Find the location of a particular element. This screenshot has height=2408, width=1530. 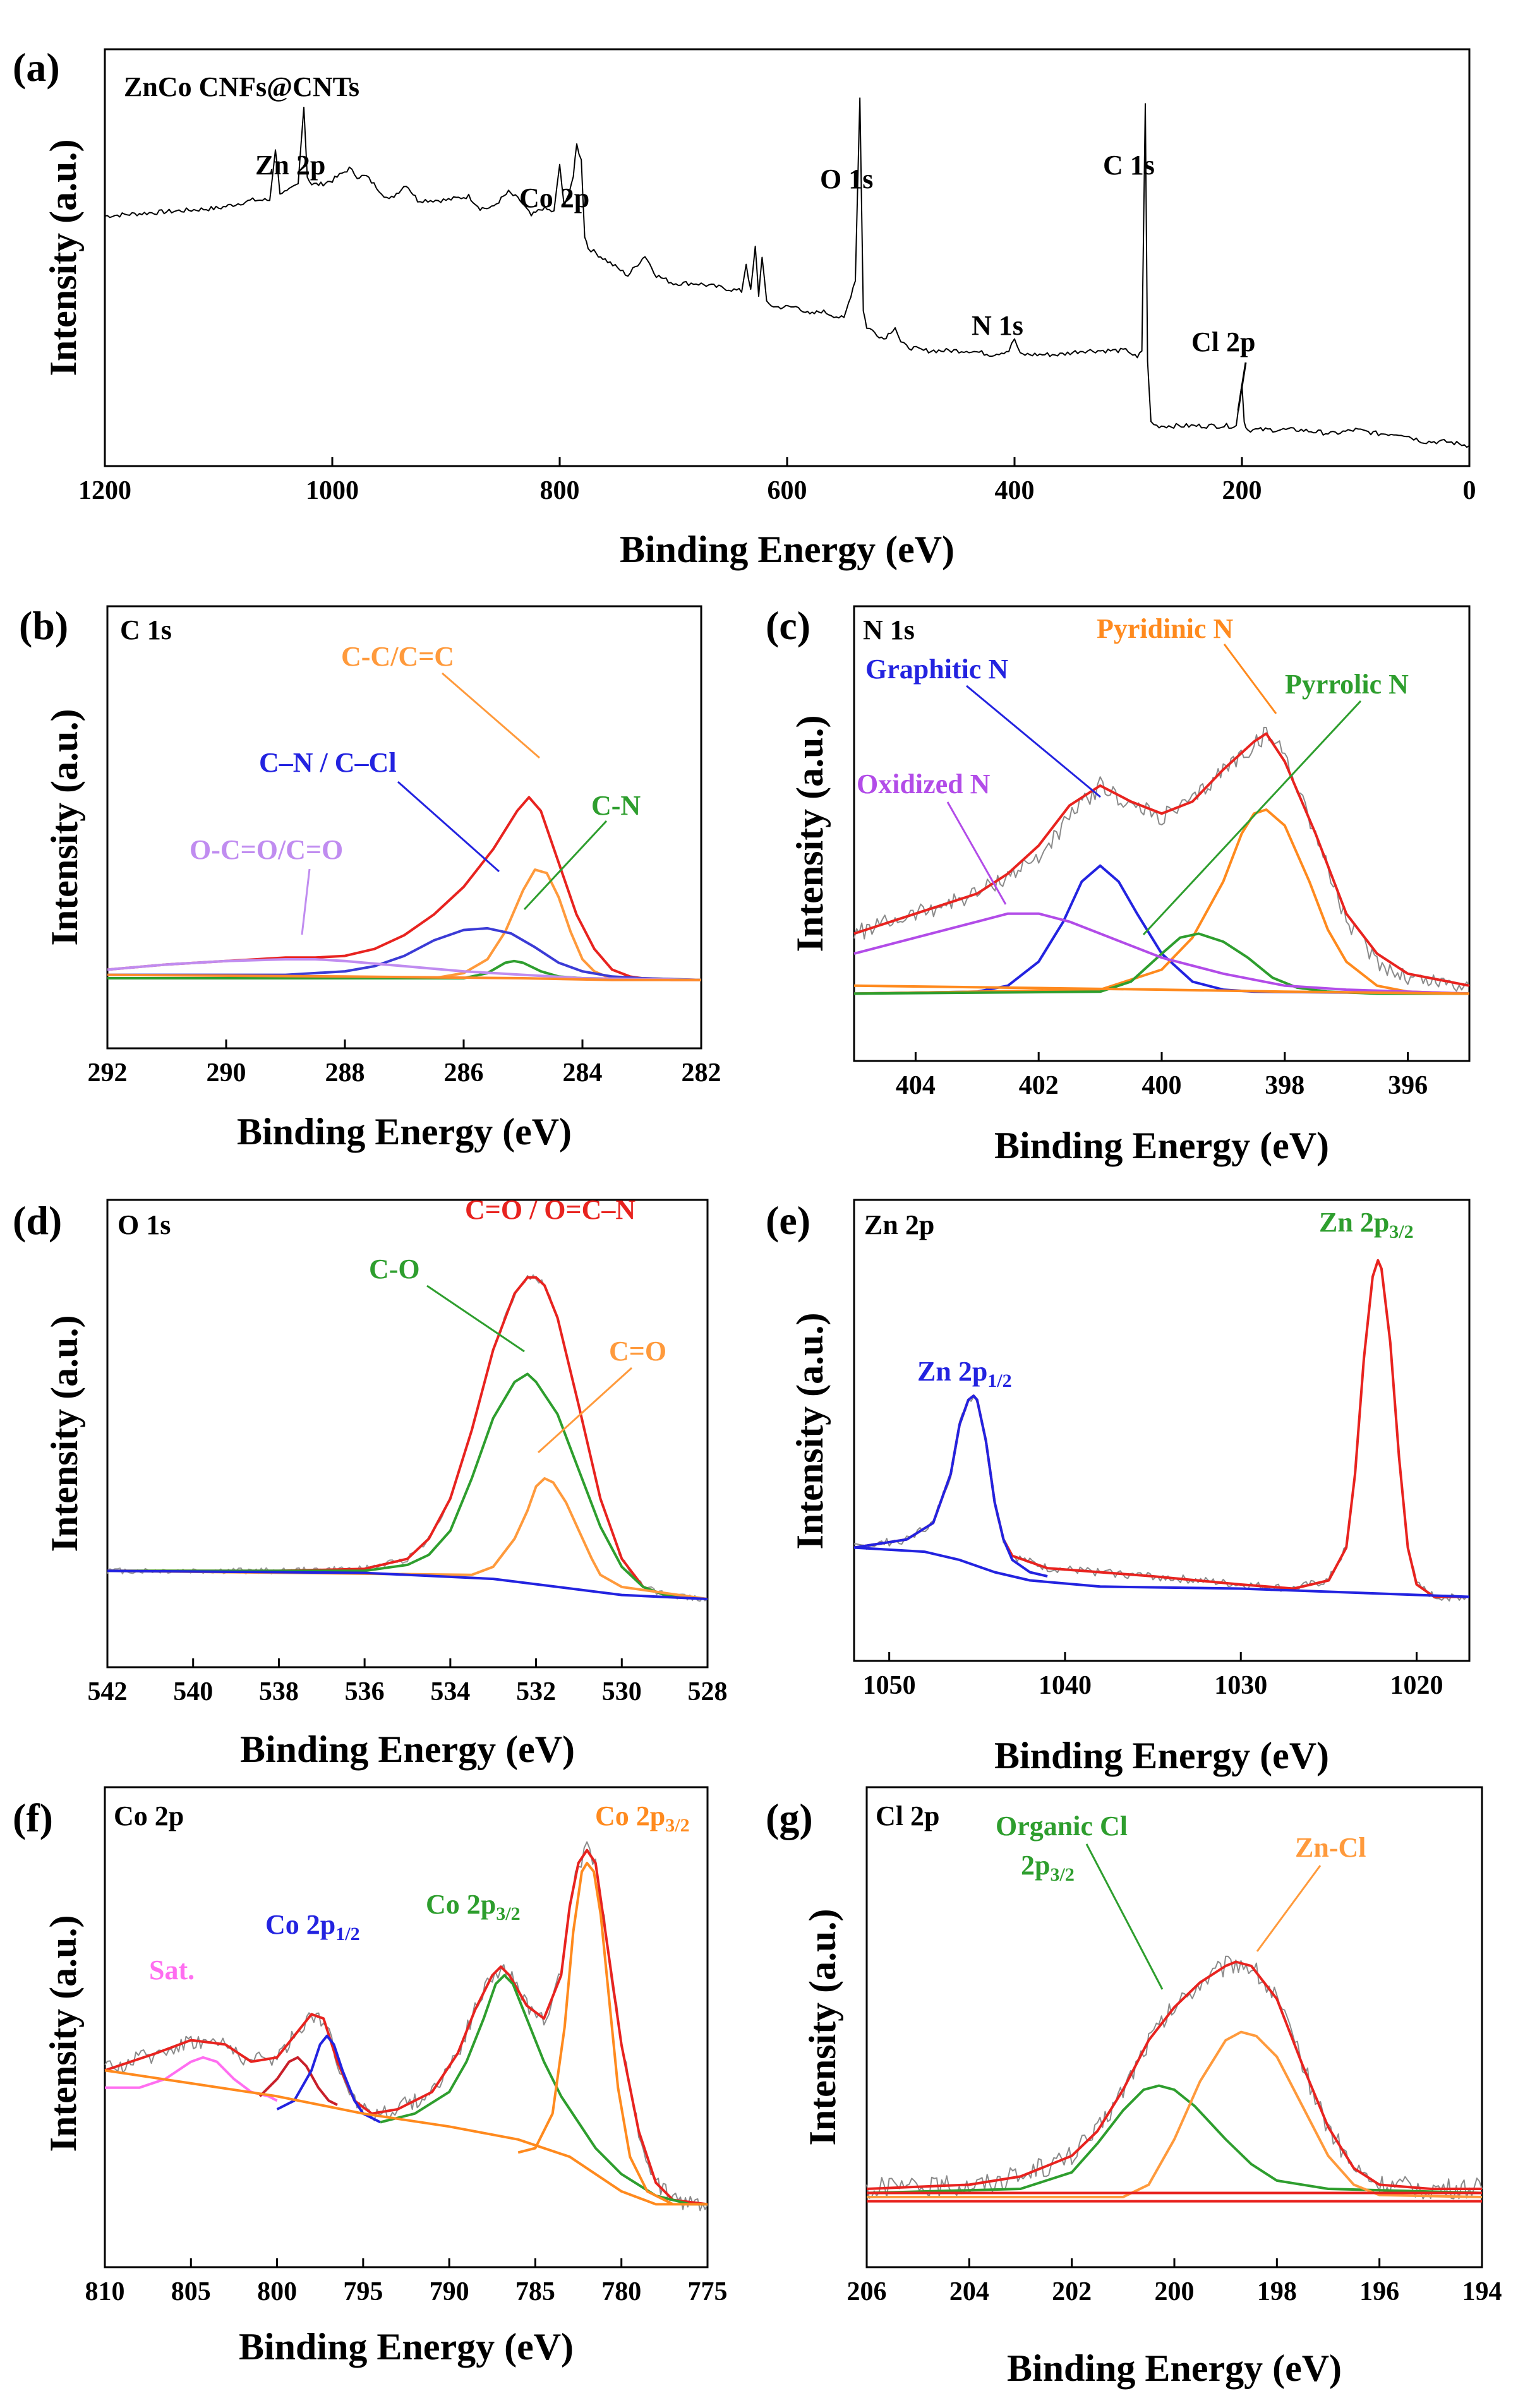

p0-xtick-label-4: 400 is located at coordinates (1015, 490).